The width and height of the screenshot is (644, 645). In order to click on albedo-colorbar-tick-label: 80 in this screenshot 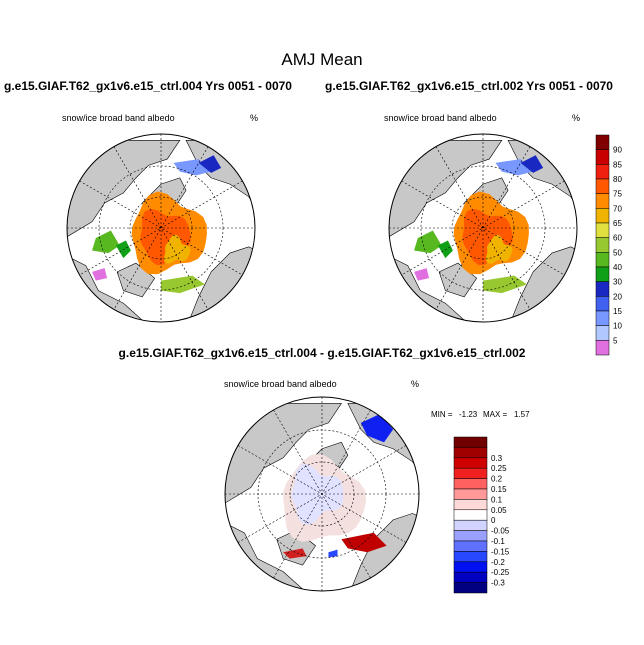, I will do `click(617, 179)`.